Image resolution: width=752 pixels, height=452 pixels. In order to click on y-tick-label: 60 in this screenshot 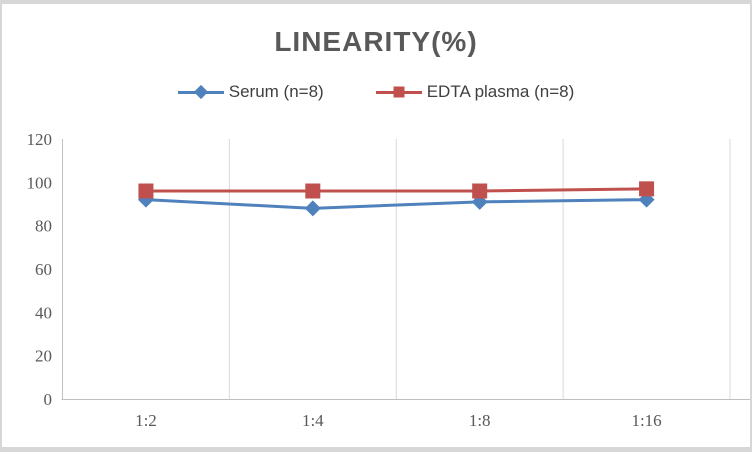, I will do `click(43, 269)`.